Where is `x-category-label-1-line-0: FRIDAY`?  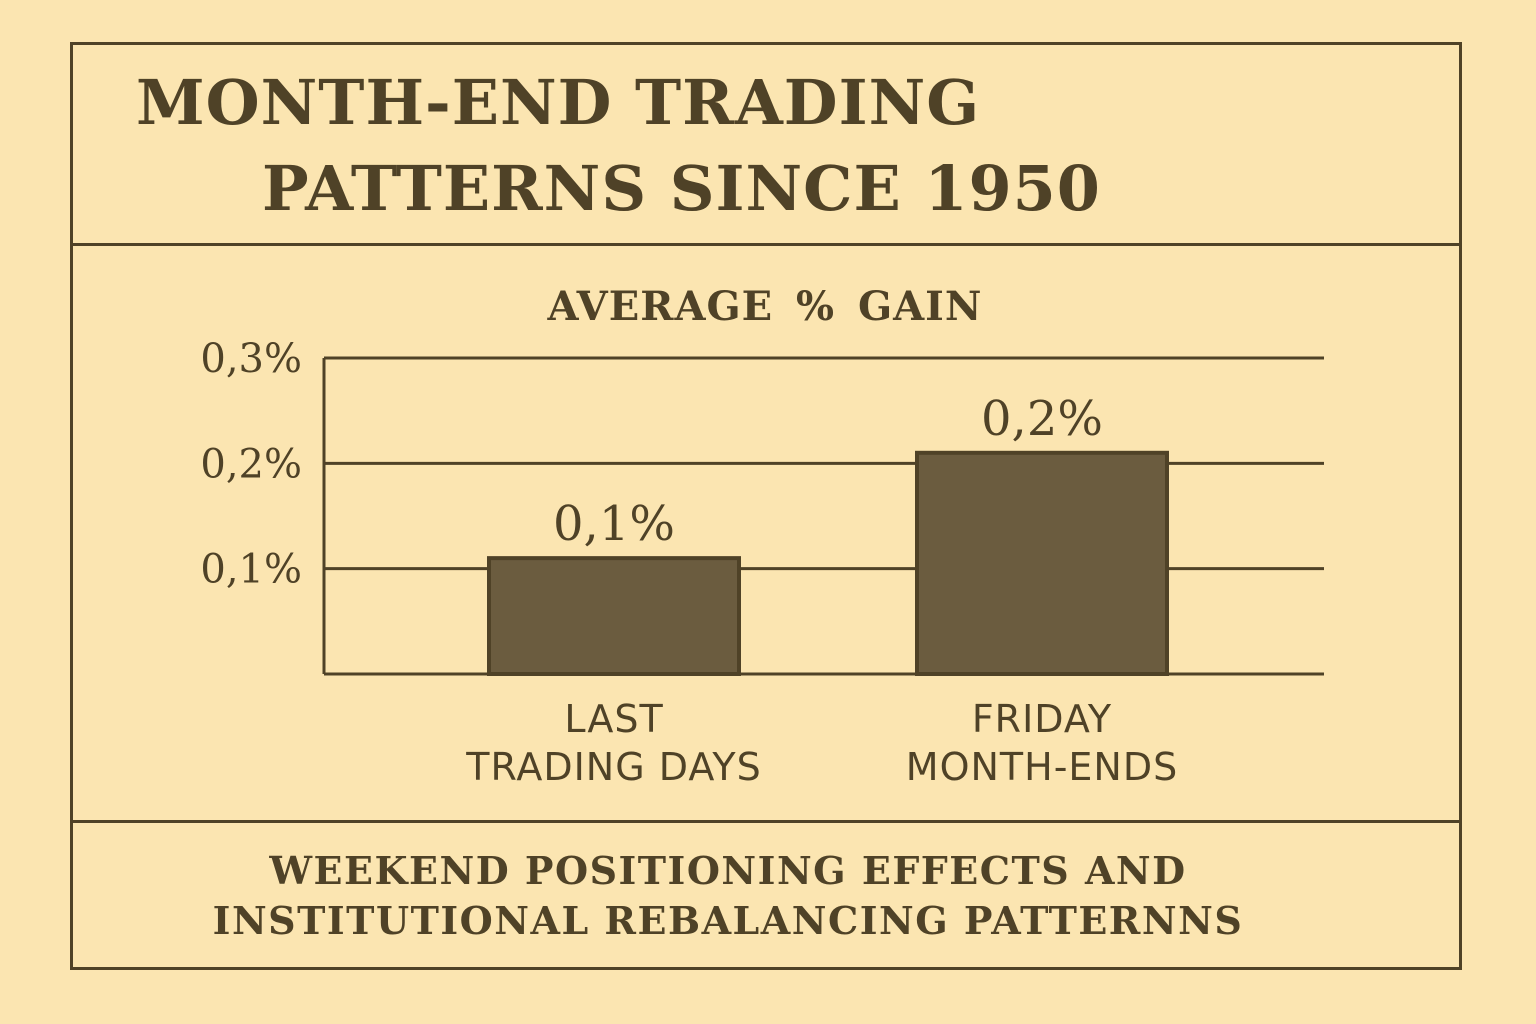 x-category-label-1-line-0: FRIDAY is located at coordinates (1042, 719).